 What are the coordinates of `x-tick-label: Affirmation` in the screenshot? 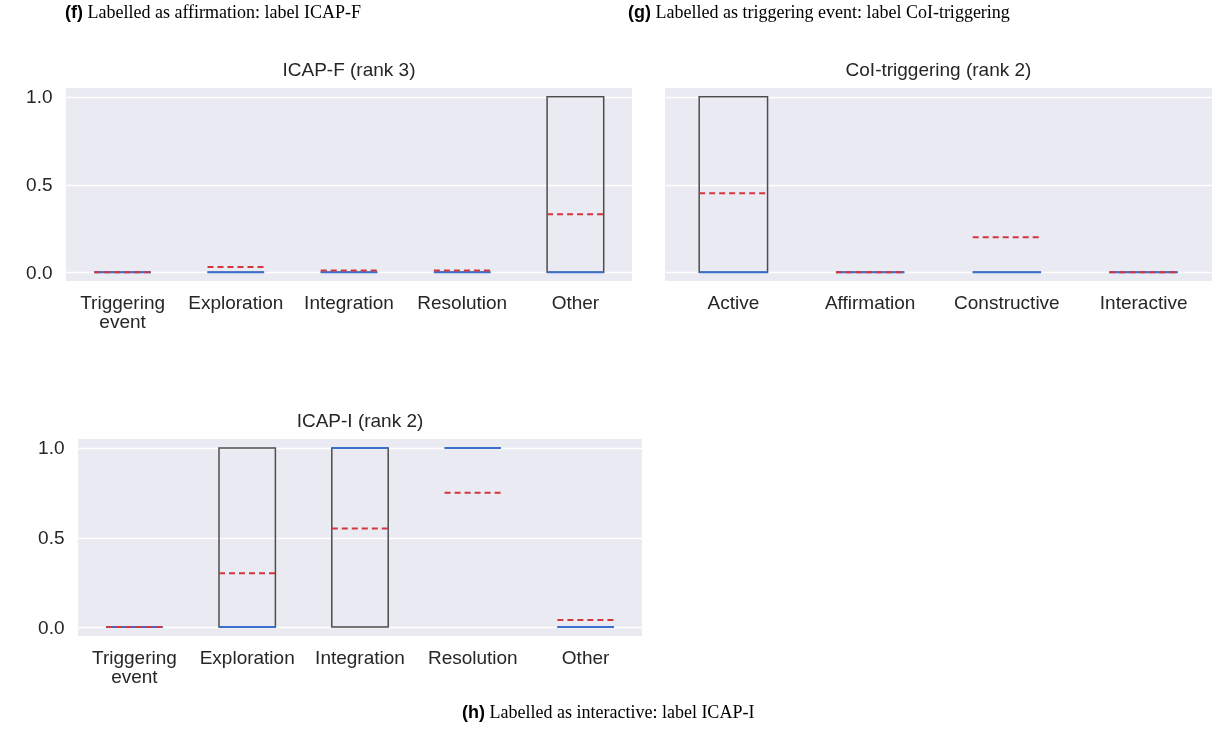 It's located at (870, 302).